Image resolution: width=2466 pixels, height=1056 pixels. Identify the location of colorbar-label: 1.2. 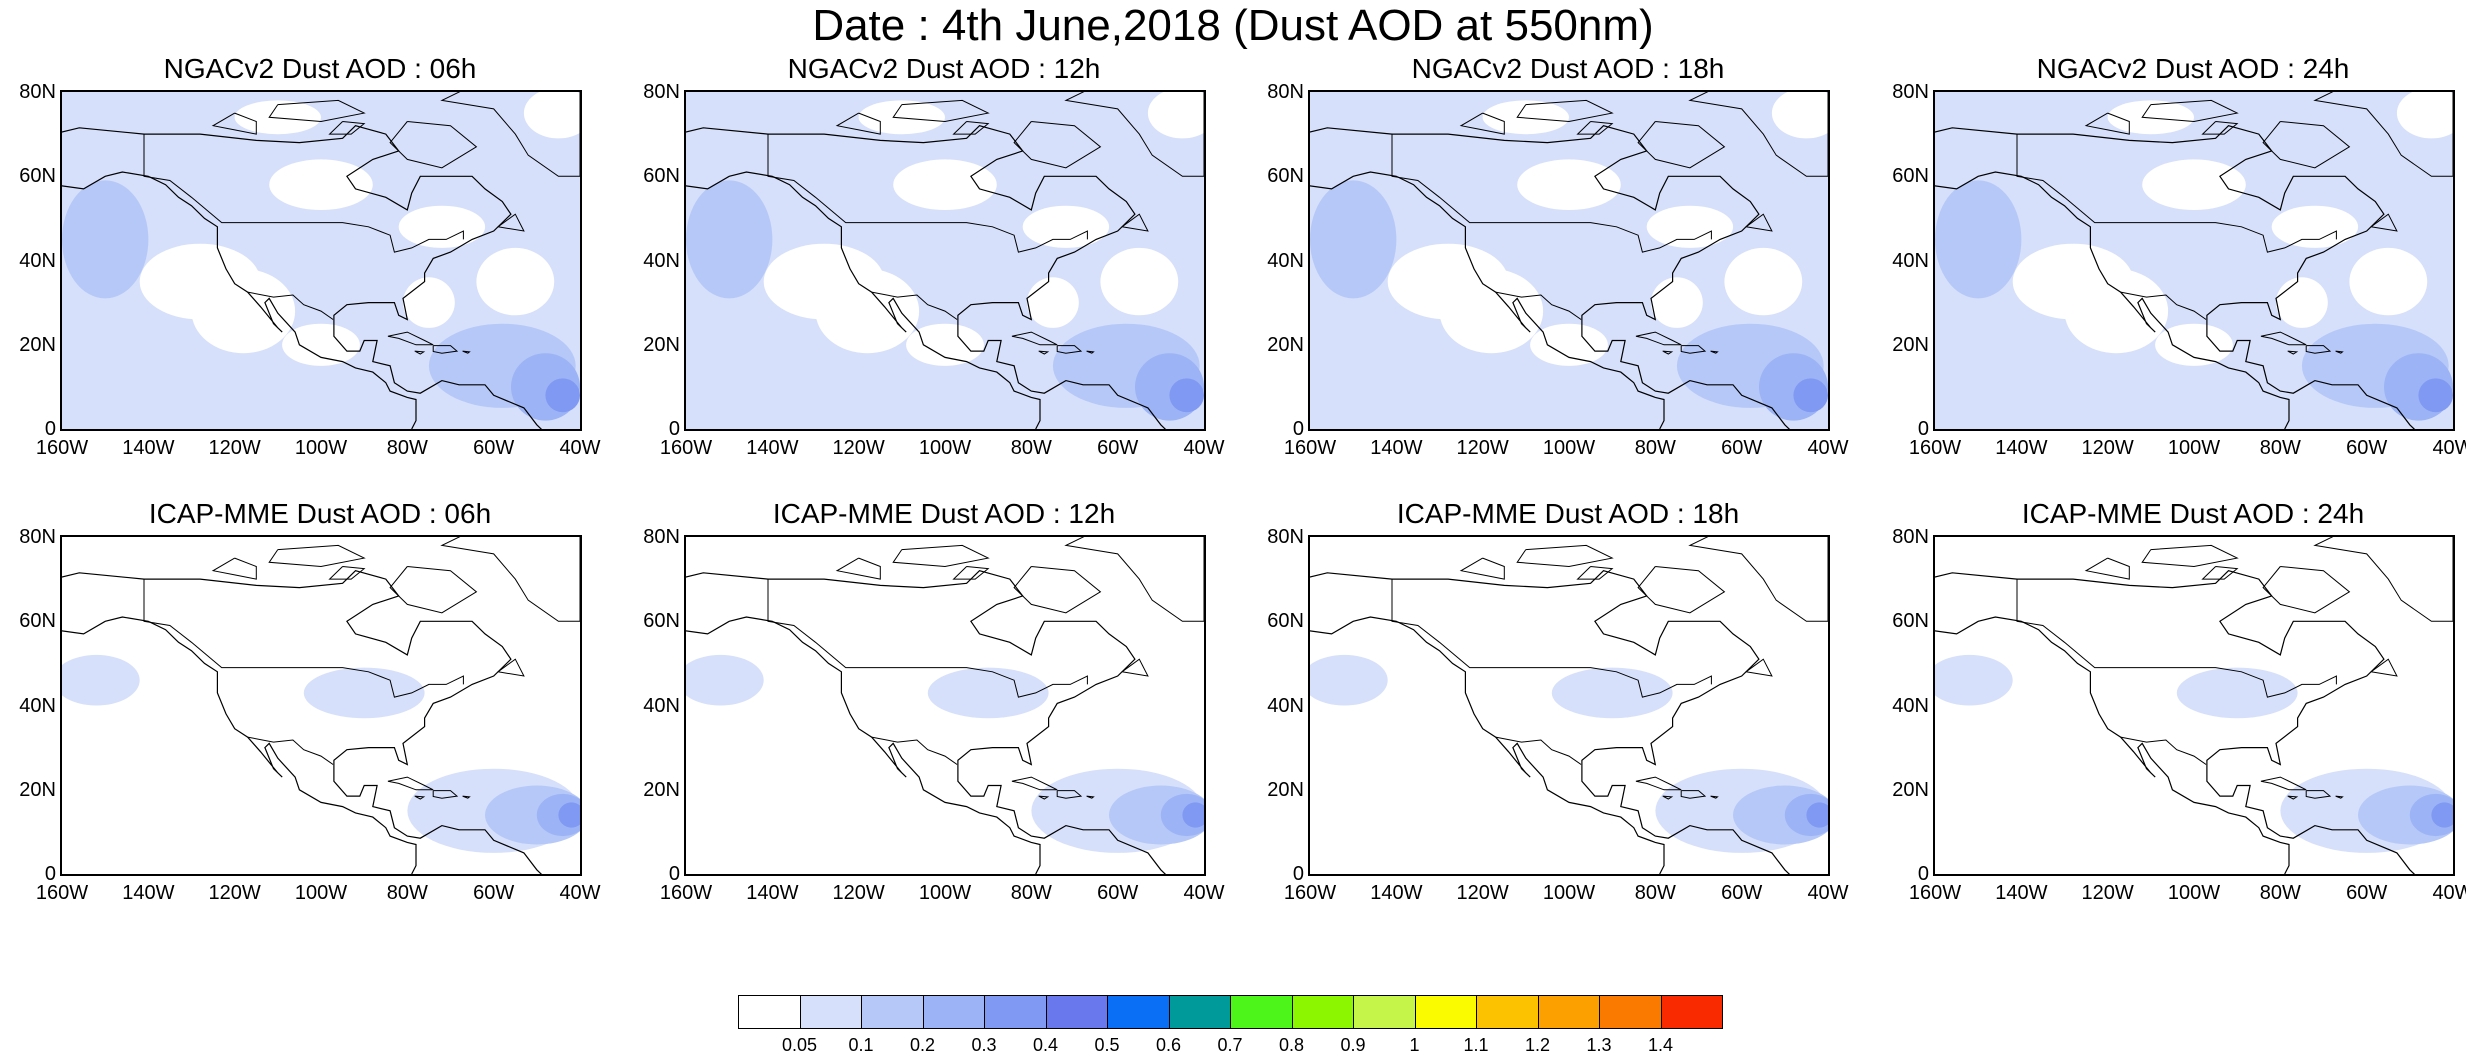
(1537, 1045).